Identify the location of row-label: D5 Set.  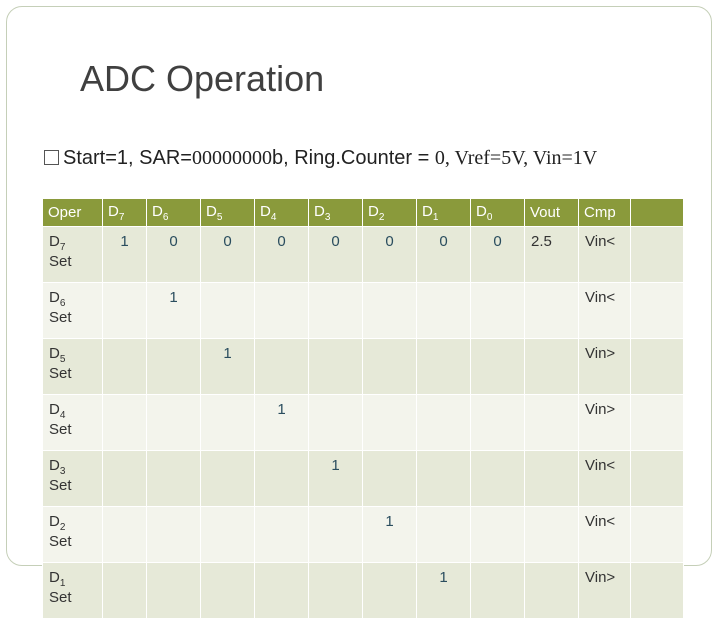
(72, 366).